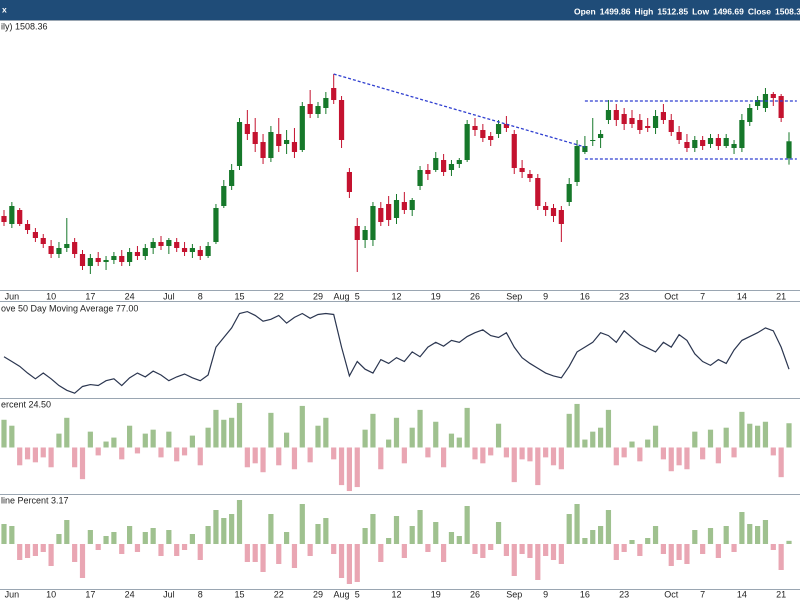  I want to click on x-tick-label: 15, so click(239, 296).